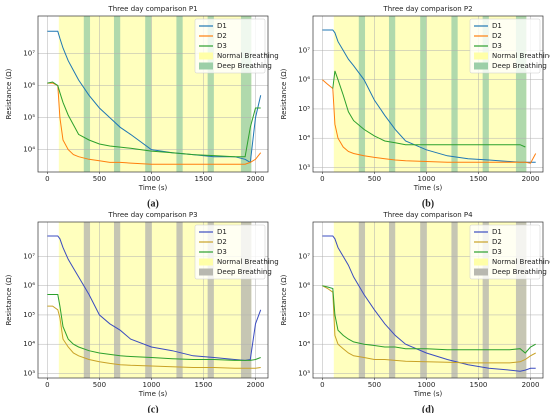 This screenshot has height=413, width=550. I want to click on y-tick-label: 10⁴, so click(29, 344).